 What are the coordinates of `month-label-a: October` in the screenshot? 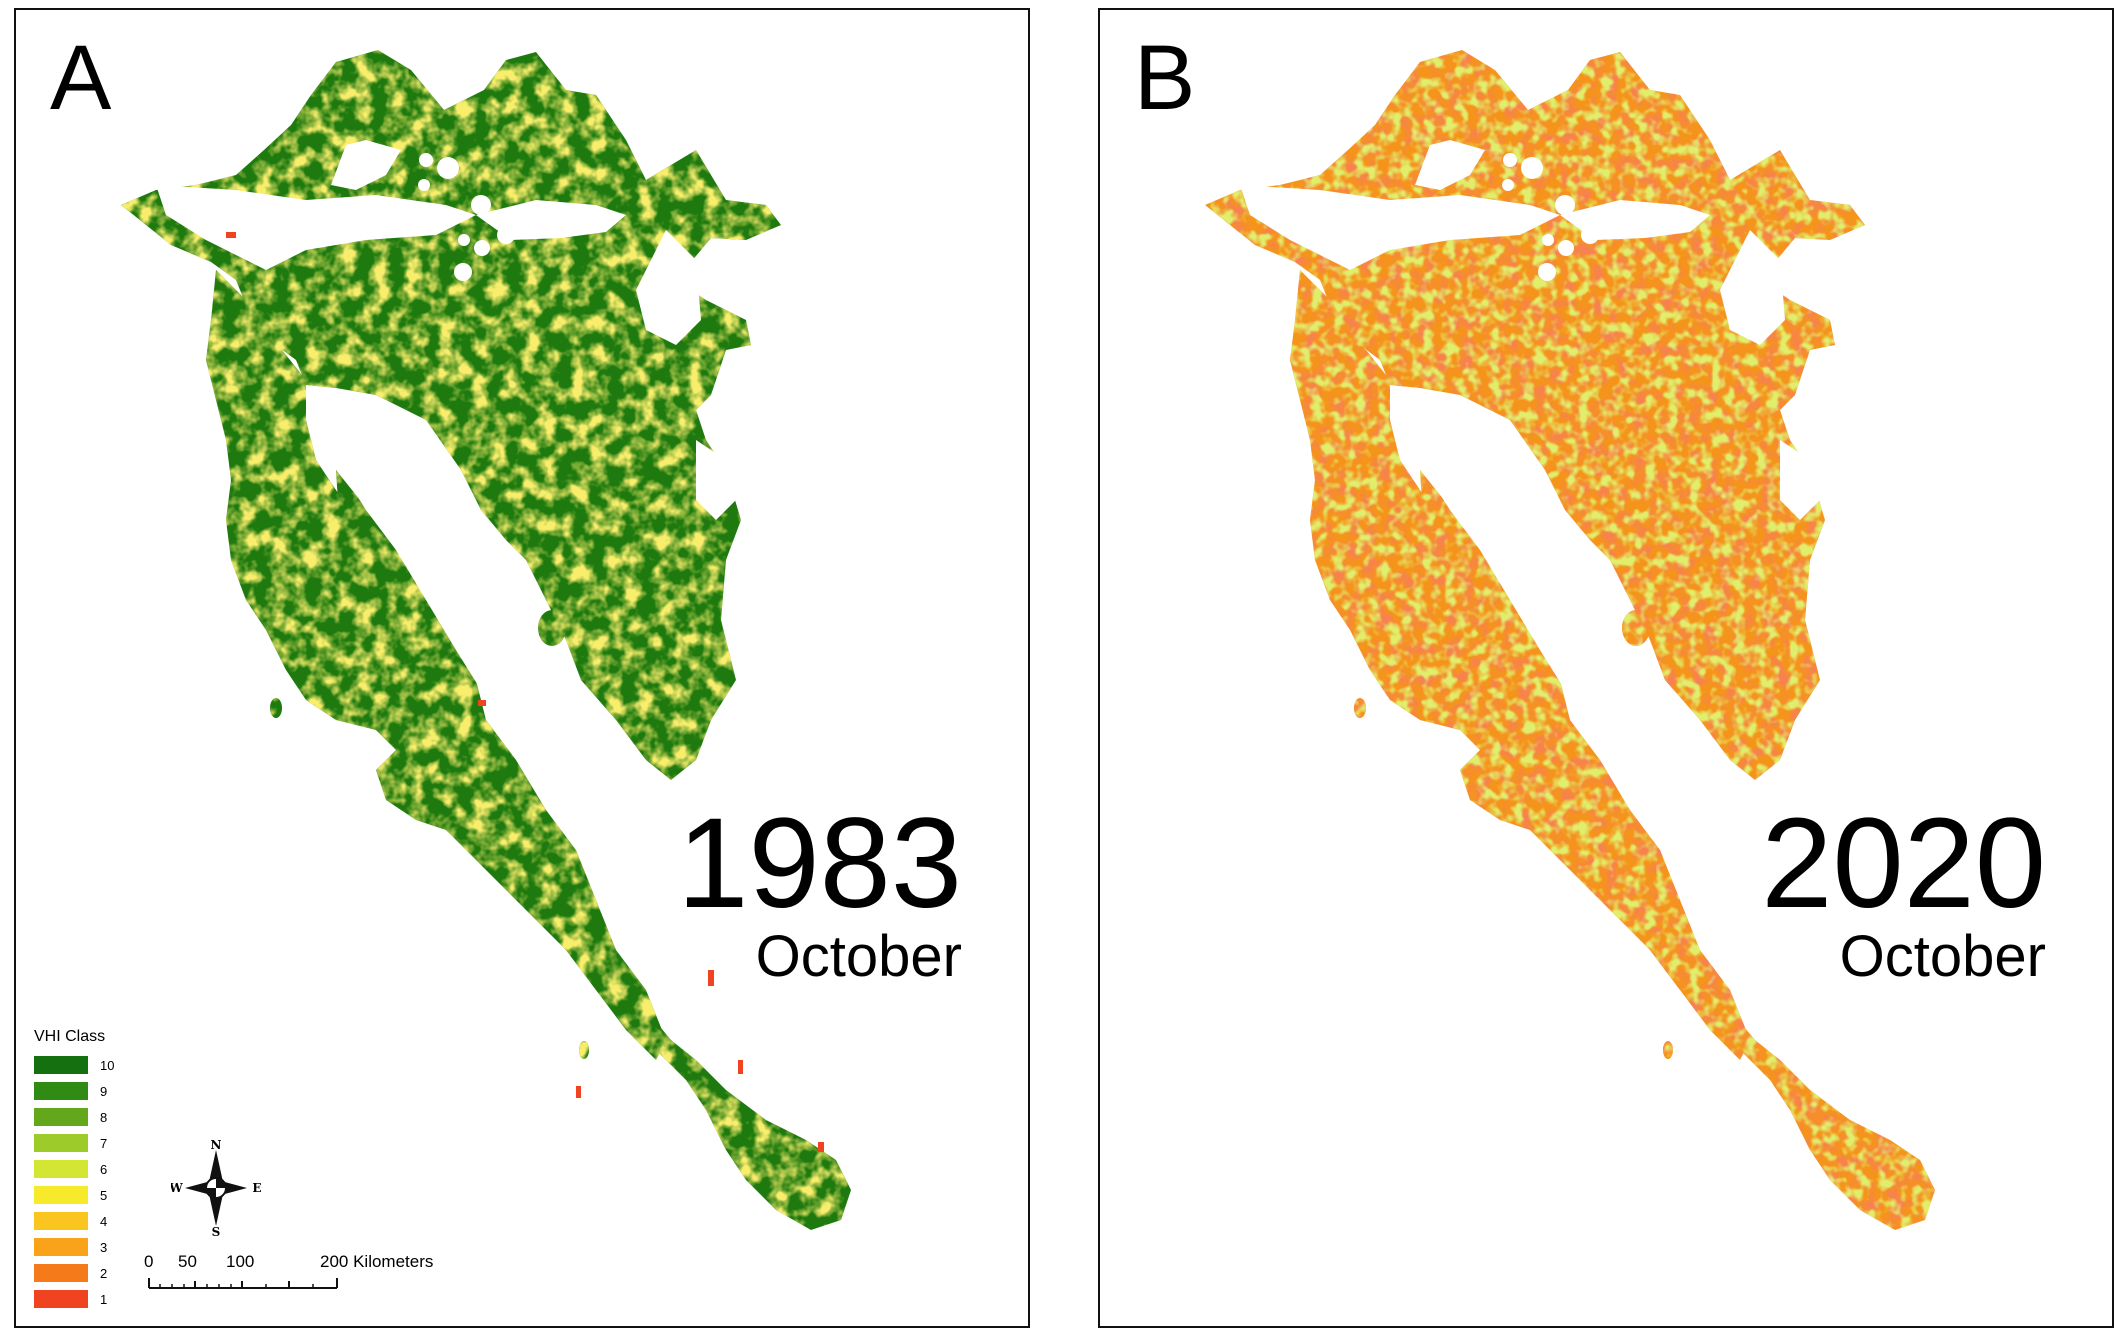 It's located at (858, 956).